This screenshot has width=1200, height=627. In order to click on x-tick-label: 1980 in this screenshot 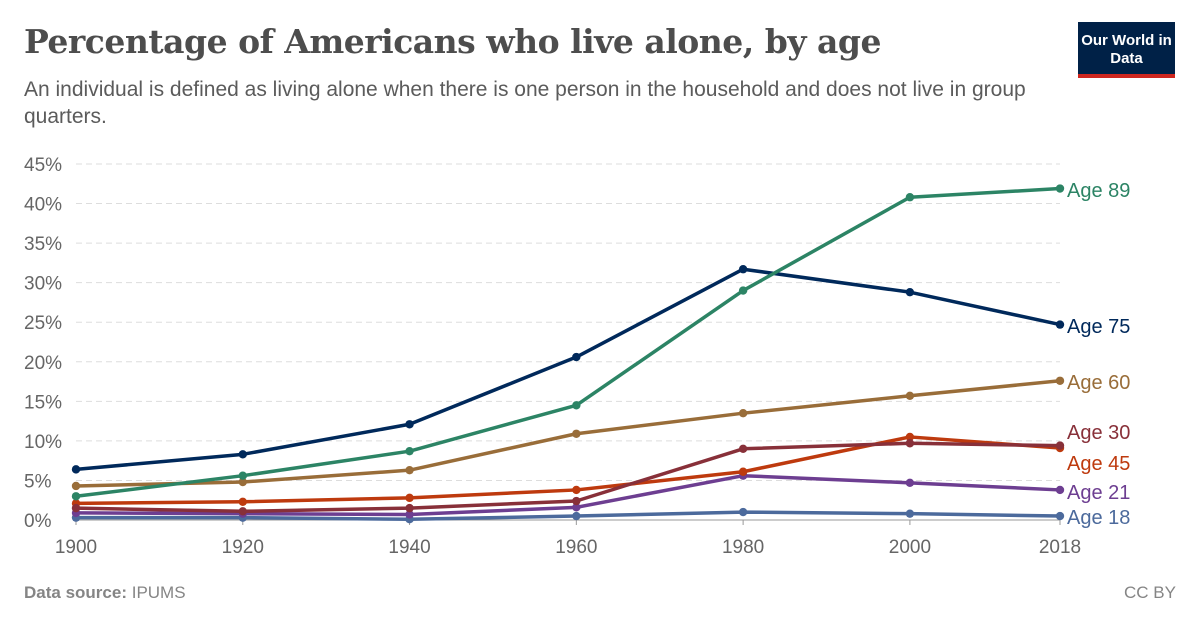, I will do `click(743, 547)`.